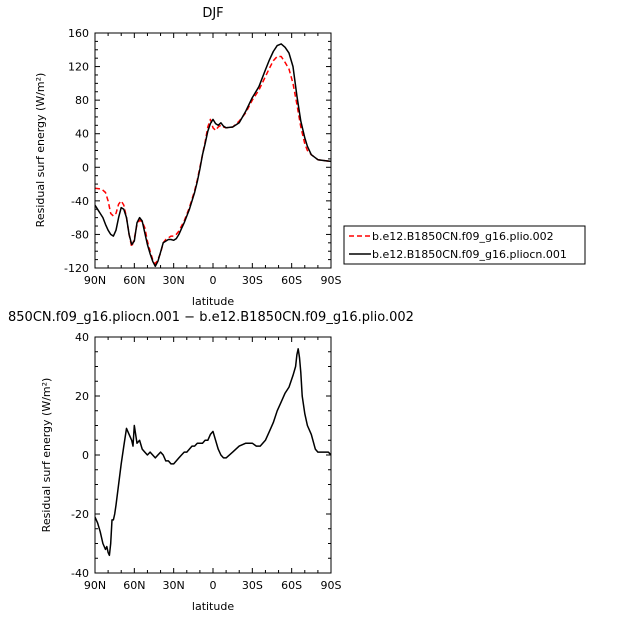 This screenshot has height=618, width=619. What do you see at coordinates (82, 396) in the screenshot?
I see `bottom-y-tick-label: 20` at bounding box center [82, 396].